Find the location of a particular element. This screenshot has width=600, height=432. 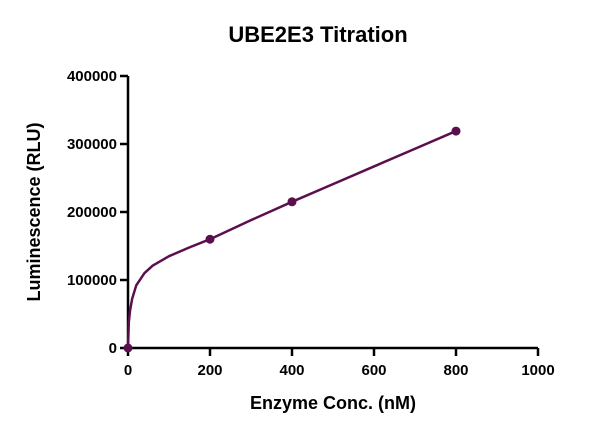

y-ticks: 0 100000 200000 300000 400000 is located at coordinates (97, 212).